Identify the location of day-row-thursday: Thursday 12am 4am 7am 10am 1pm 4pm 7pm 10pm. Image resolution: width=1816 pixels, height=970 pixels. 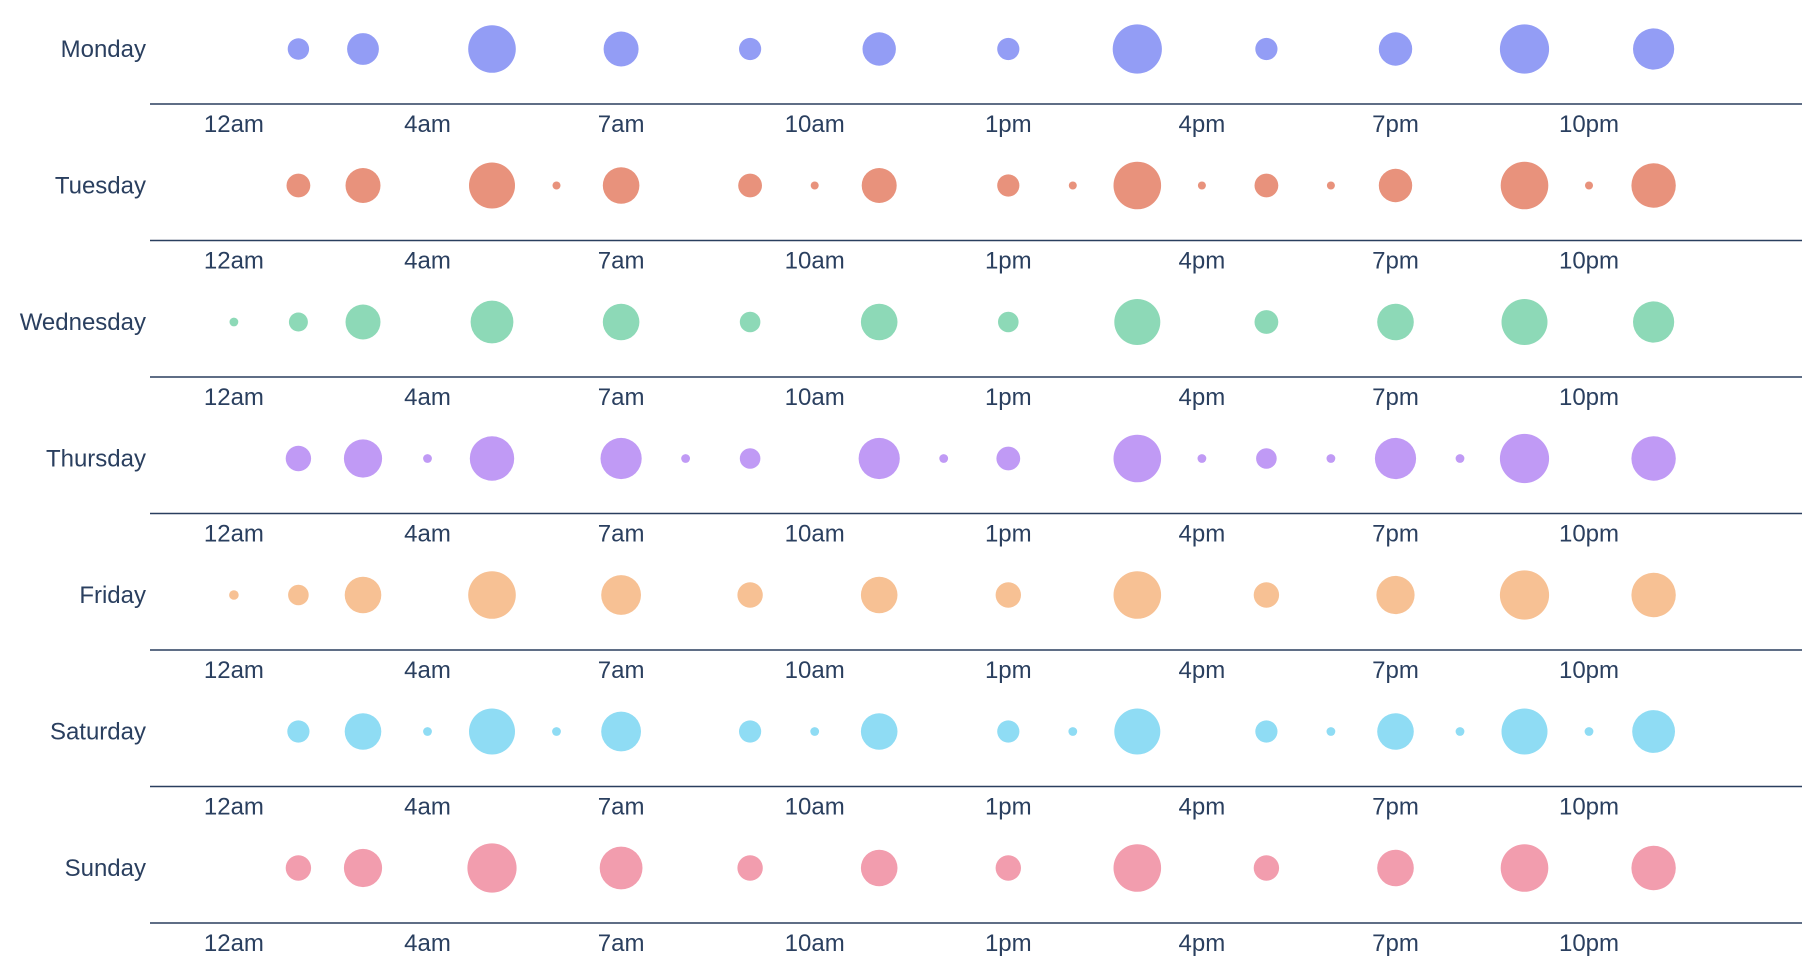
(924, 490).